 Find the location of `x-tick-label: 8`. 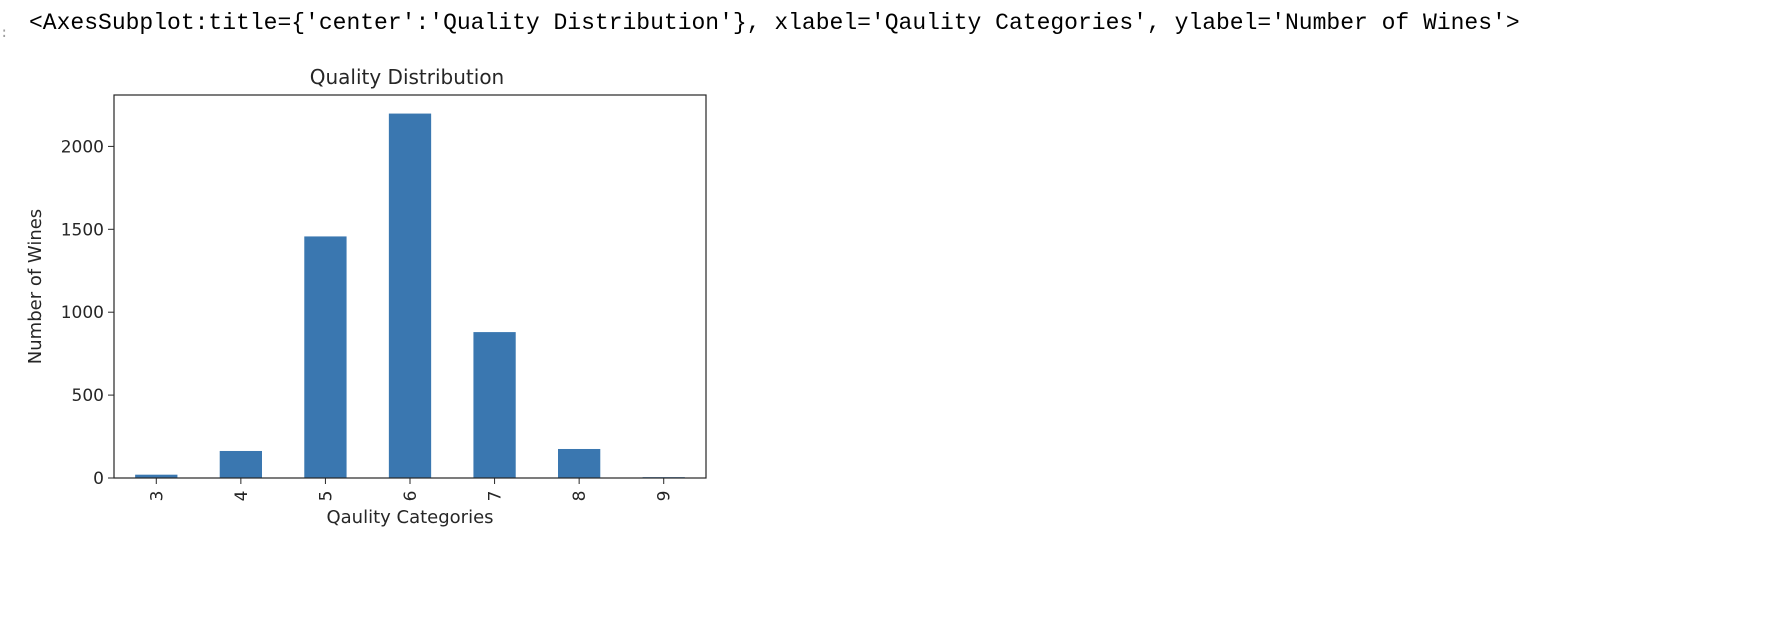

x-tick-label: 8 is located at coordinates (580, 496).